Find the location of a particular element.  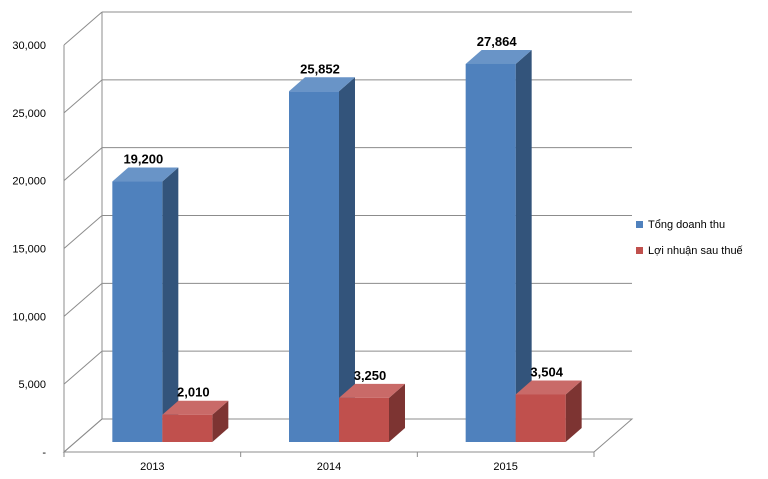

legend: Tổng doanh thu Lợi nhuận sau thuế is located at coordinates (689, 244).